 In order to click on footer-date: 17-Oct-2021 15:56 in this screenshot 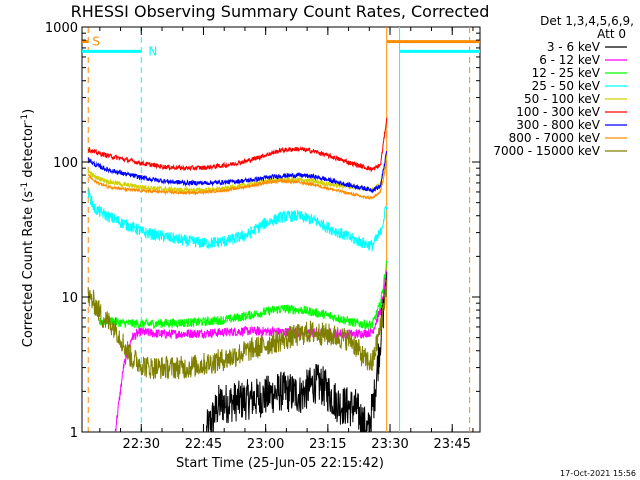, I will do `click(598, 473)`.